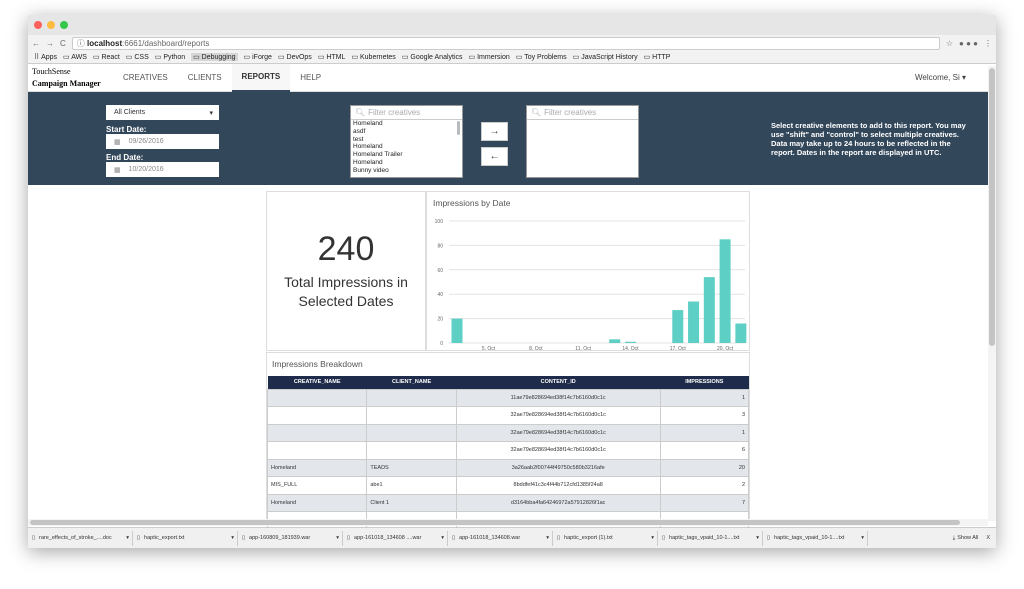 The image size is (1024, 589). I want to click on bar-18-oct, so click(694, 322).